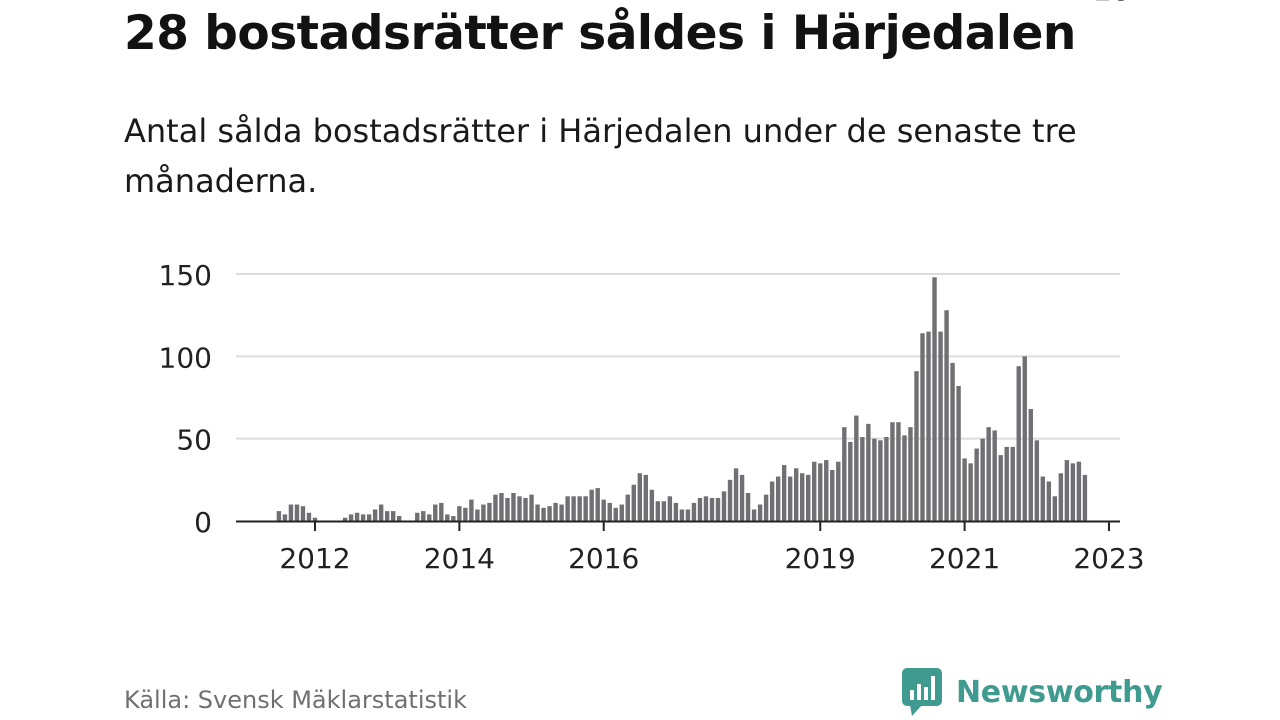  I want to click on x-tick-label: 2016, so click(603, 558).